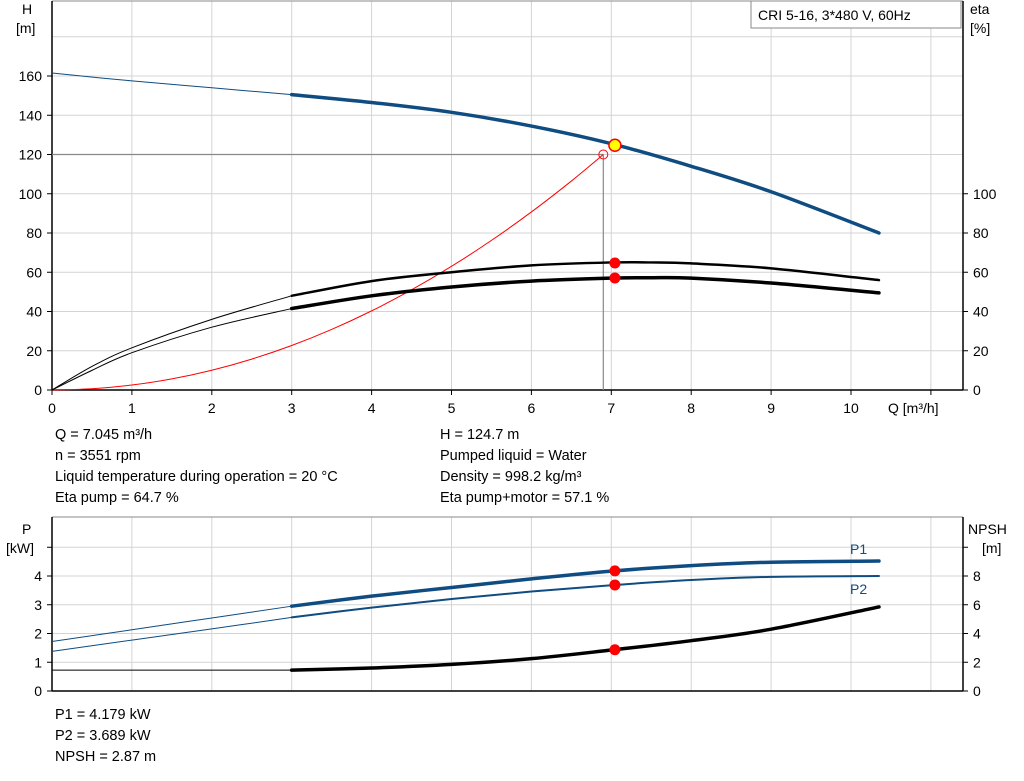 The height and width of the screenshot is (781, 1024). What do you see at coordinates (171, 634) in the screenshot?
I see `p2-curve-extrapolated` at bounding box center [171, 634].